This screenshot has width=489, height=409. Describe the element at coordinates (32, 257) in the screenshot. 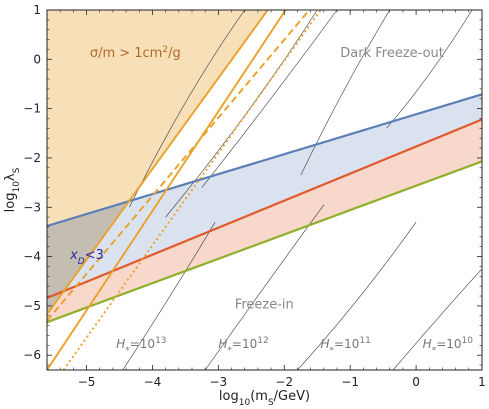

I see `y-tick-label: −4` at that location.